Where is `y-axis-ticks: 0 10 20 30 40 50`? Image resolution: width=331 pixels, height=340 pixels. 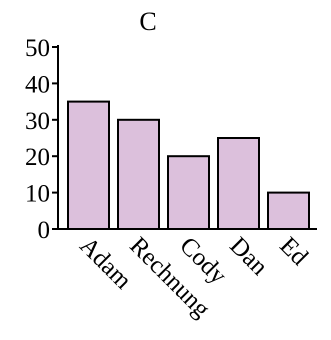 y-axis-ticks: 0 10 20 30 40 50 is located at coordinates (41, 139).